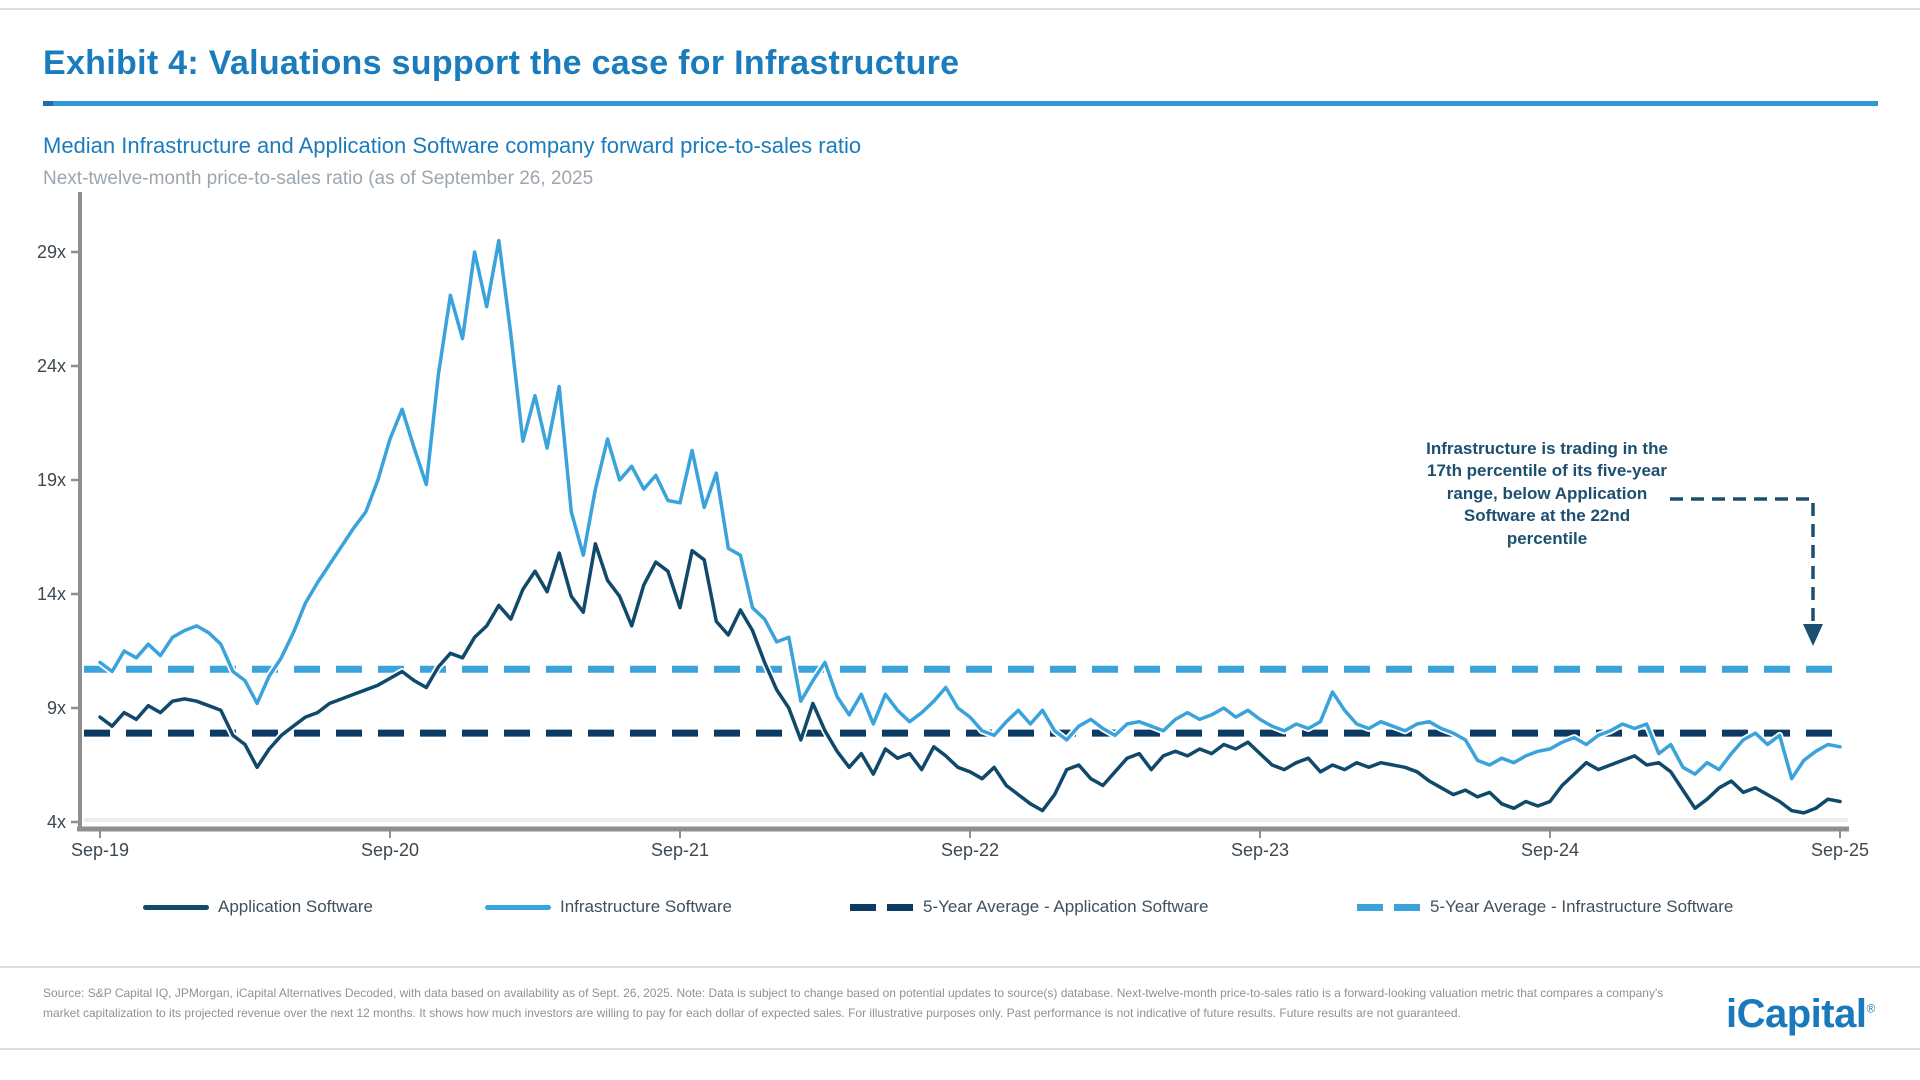  I want to click on legend-item-avg-infrastructure-software: 5-Year Average - Infrastructure Software, so click(1545, 907).